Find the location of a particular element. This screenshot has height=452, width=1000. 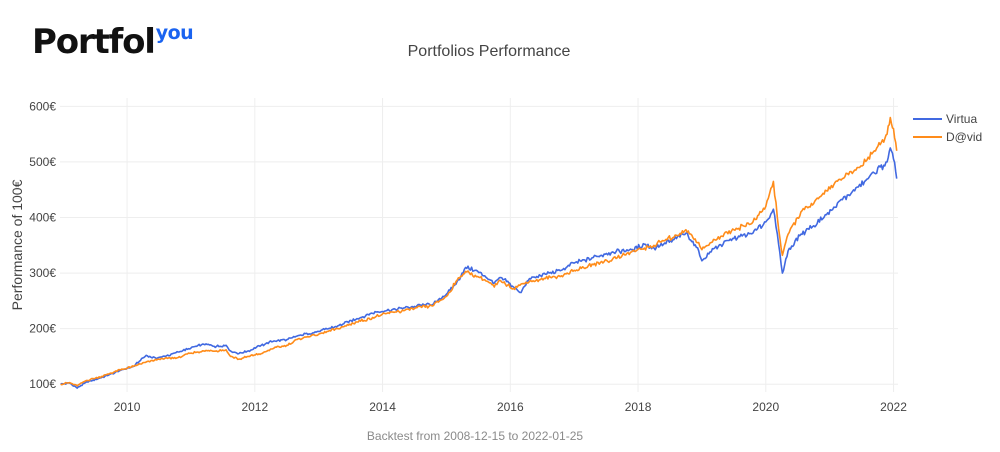

x-axis-ticks: 2010 2012 2014 2016 2018 2020 2022 is located at coordinates (510, 407).